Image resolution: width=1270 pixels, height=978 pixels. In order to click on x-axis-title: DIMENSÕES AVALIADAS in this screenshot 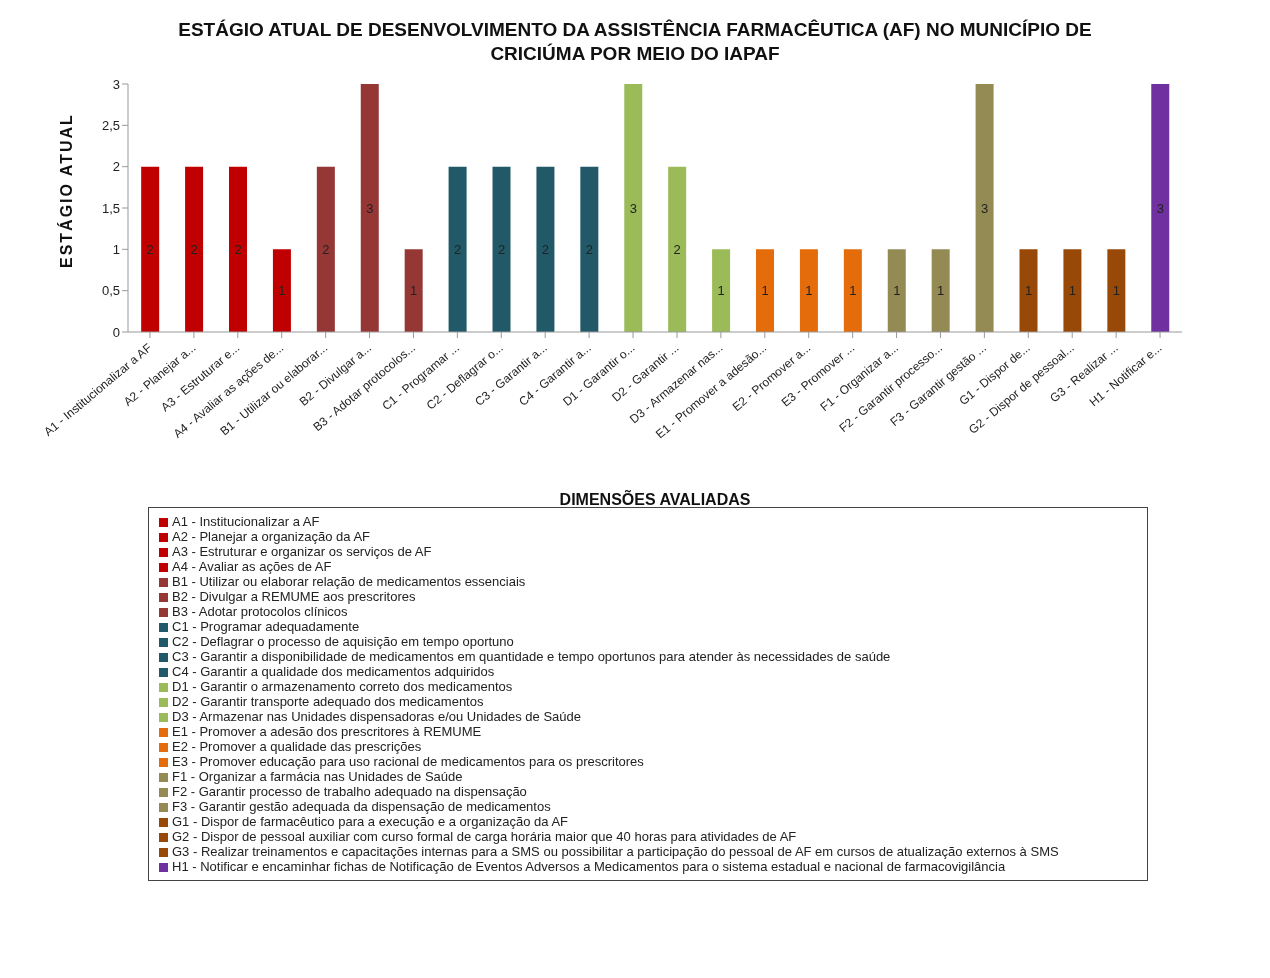, I will do `click(655, 498)`.